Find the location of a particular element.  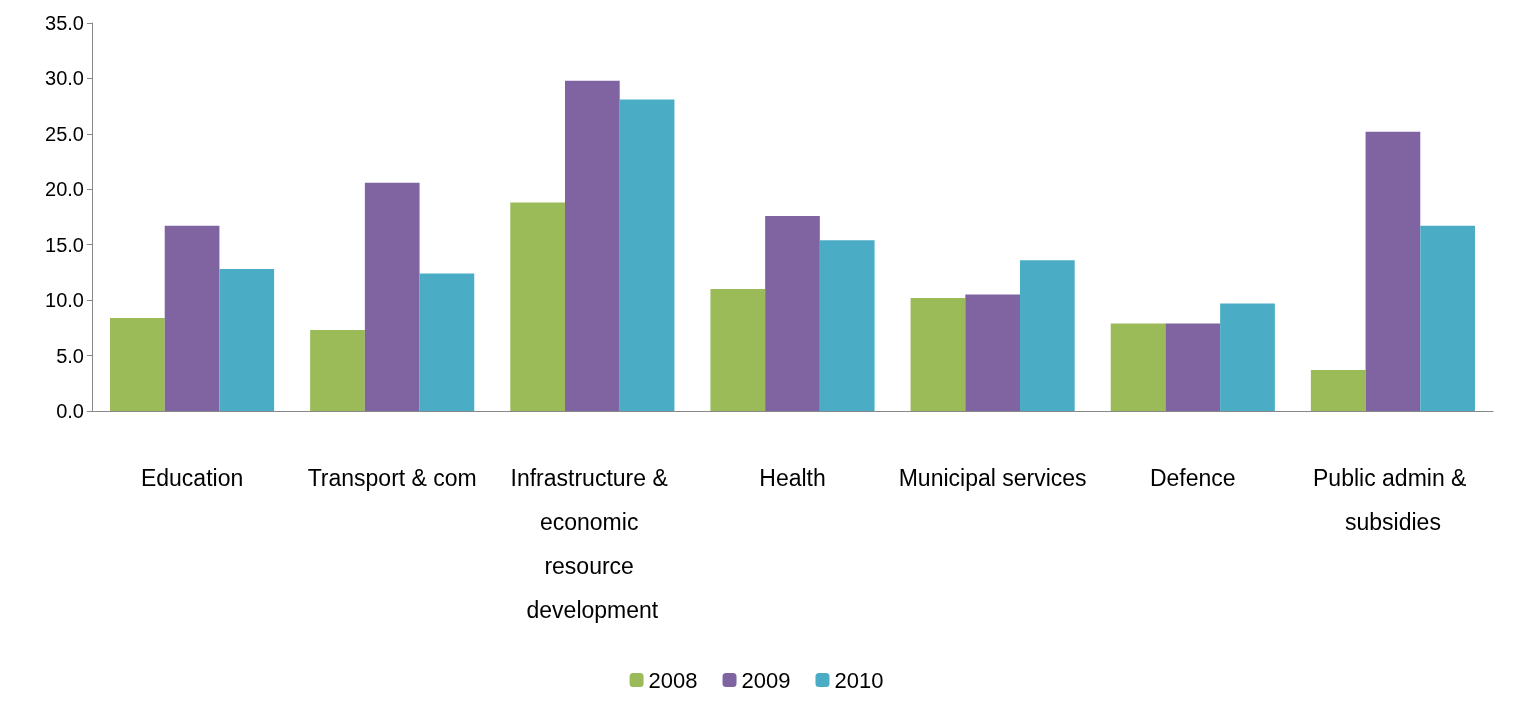

x-tick-label: Infrastructure & economic resource development is located at coordinates (592, 544).